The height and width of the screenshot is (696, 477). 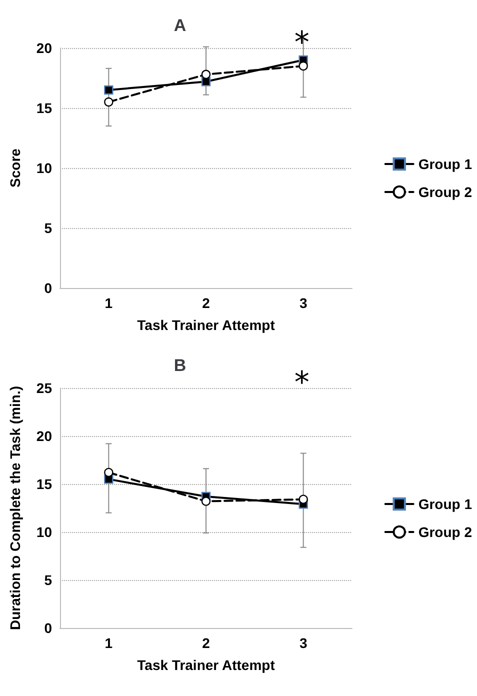 What do you see at coordinates (15, 508) in the screenshot?
I see `y-axis-title: Duration to Complete the Task (min.)` at bounding box center [15, 508].